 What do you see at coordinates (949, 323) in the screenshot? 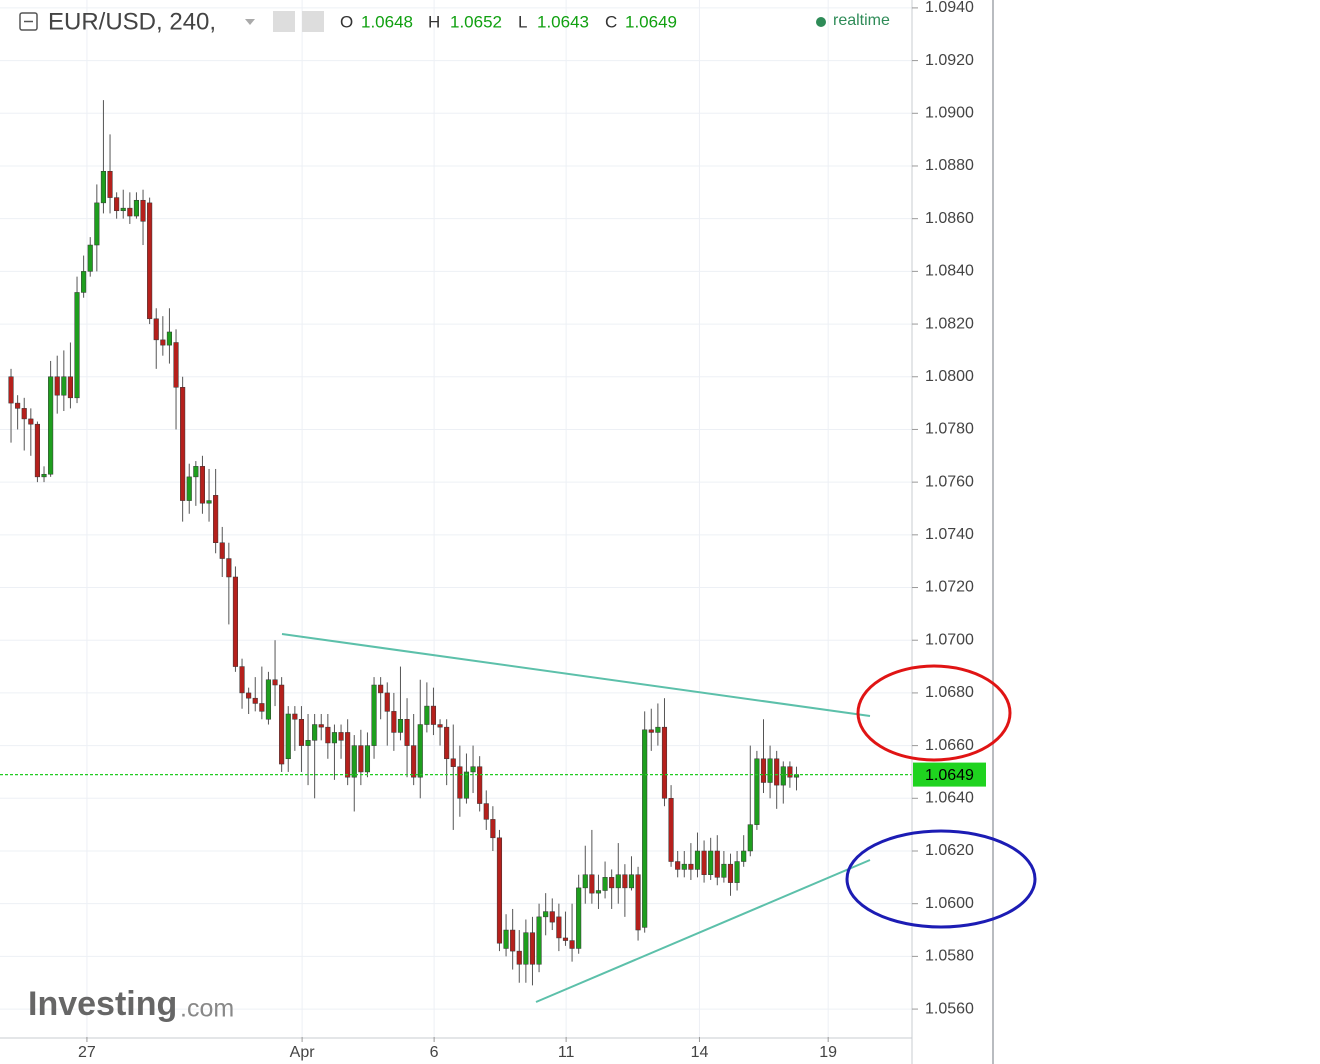
I see `y-tick-label: 1.0820` at bounding box center [949, 323].